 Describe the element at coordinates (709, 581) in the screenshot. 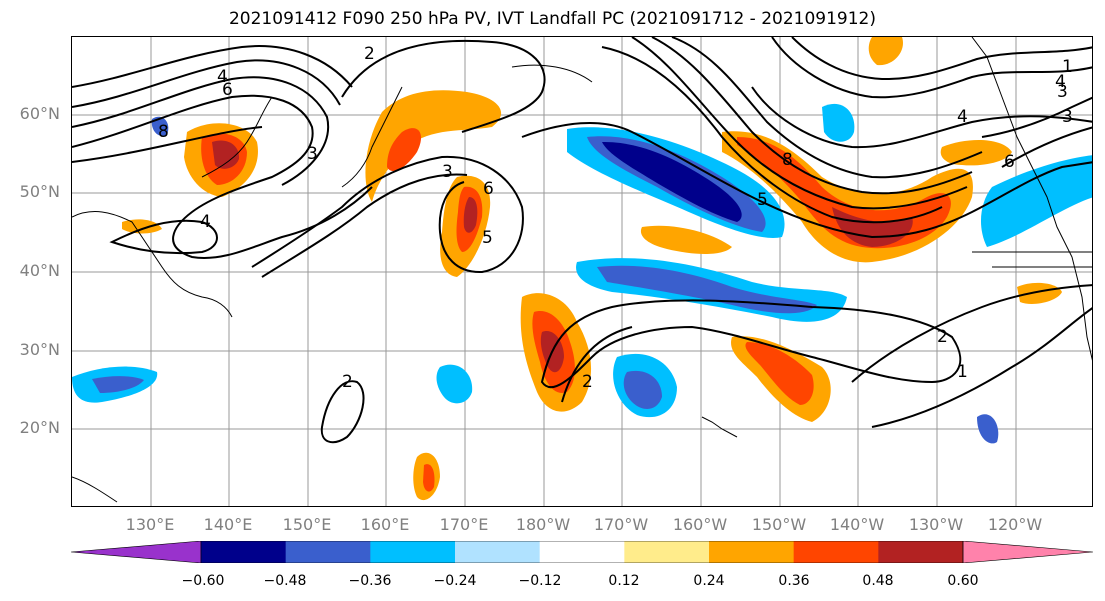

I see `colorbar-tick-label: 0.24` at that location.